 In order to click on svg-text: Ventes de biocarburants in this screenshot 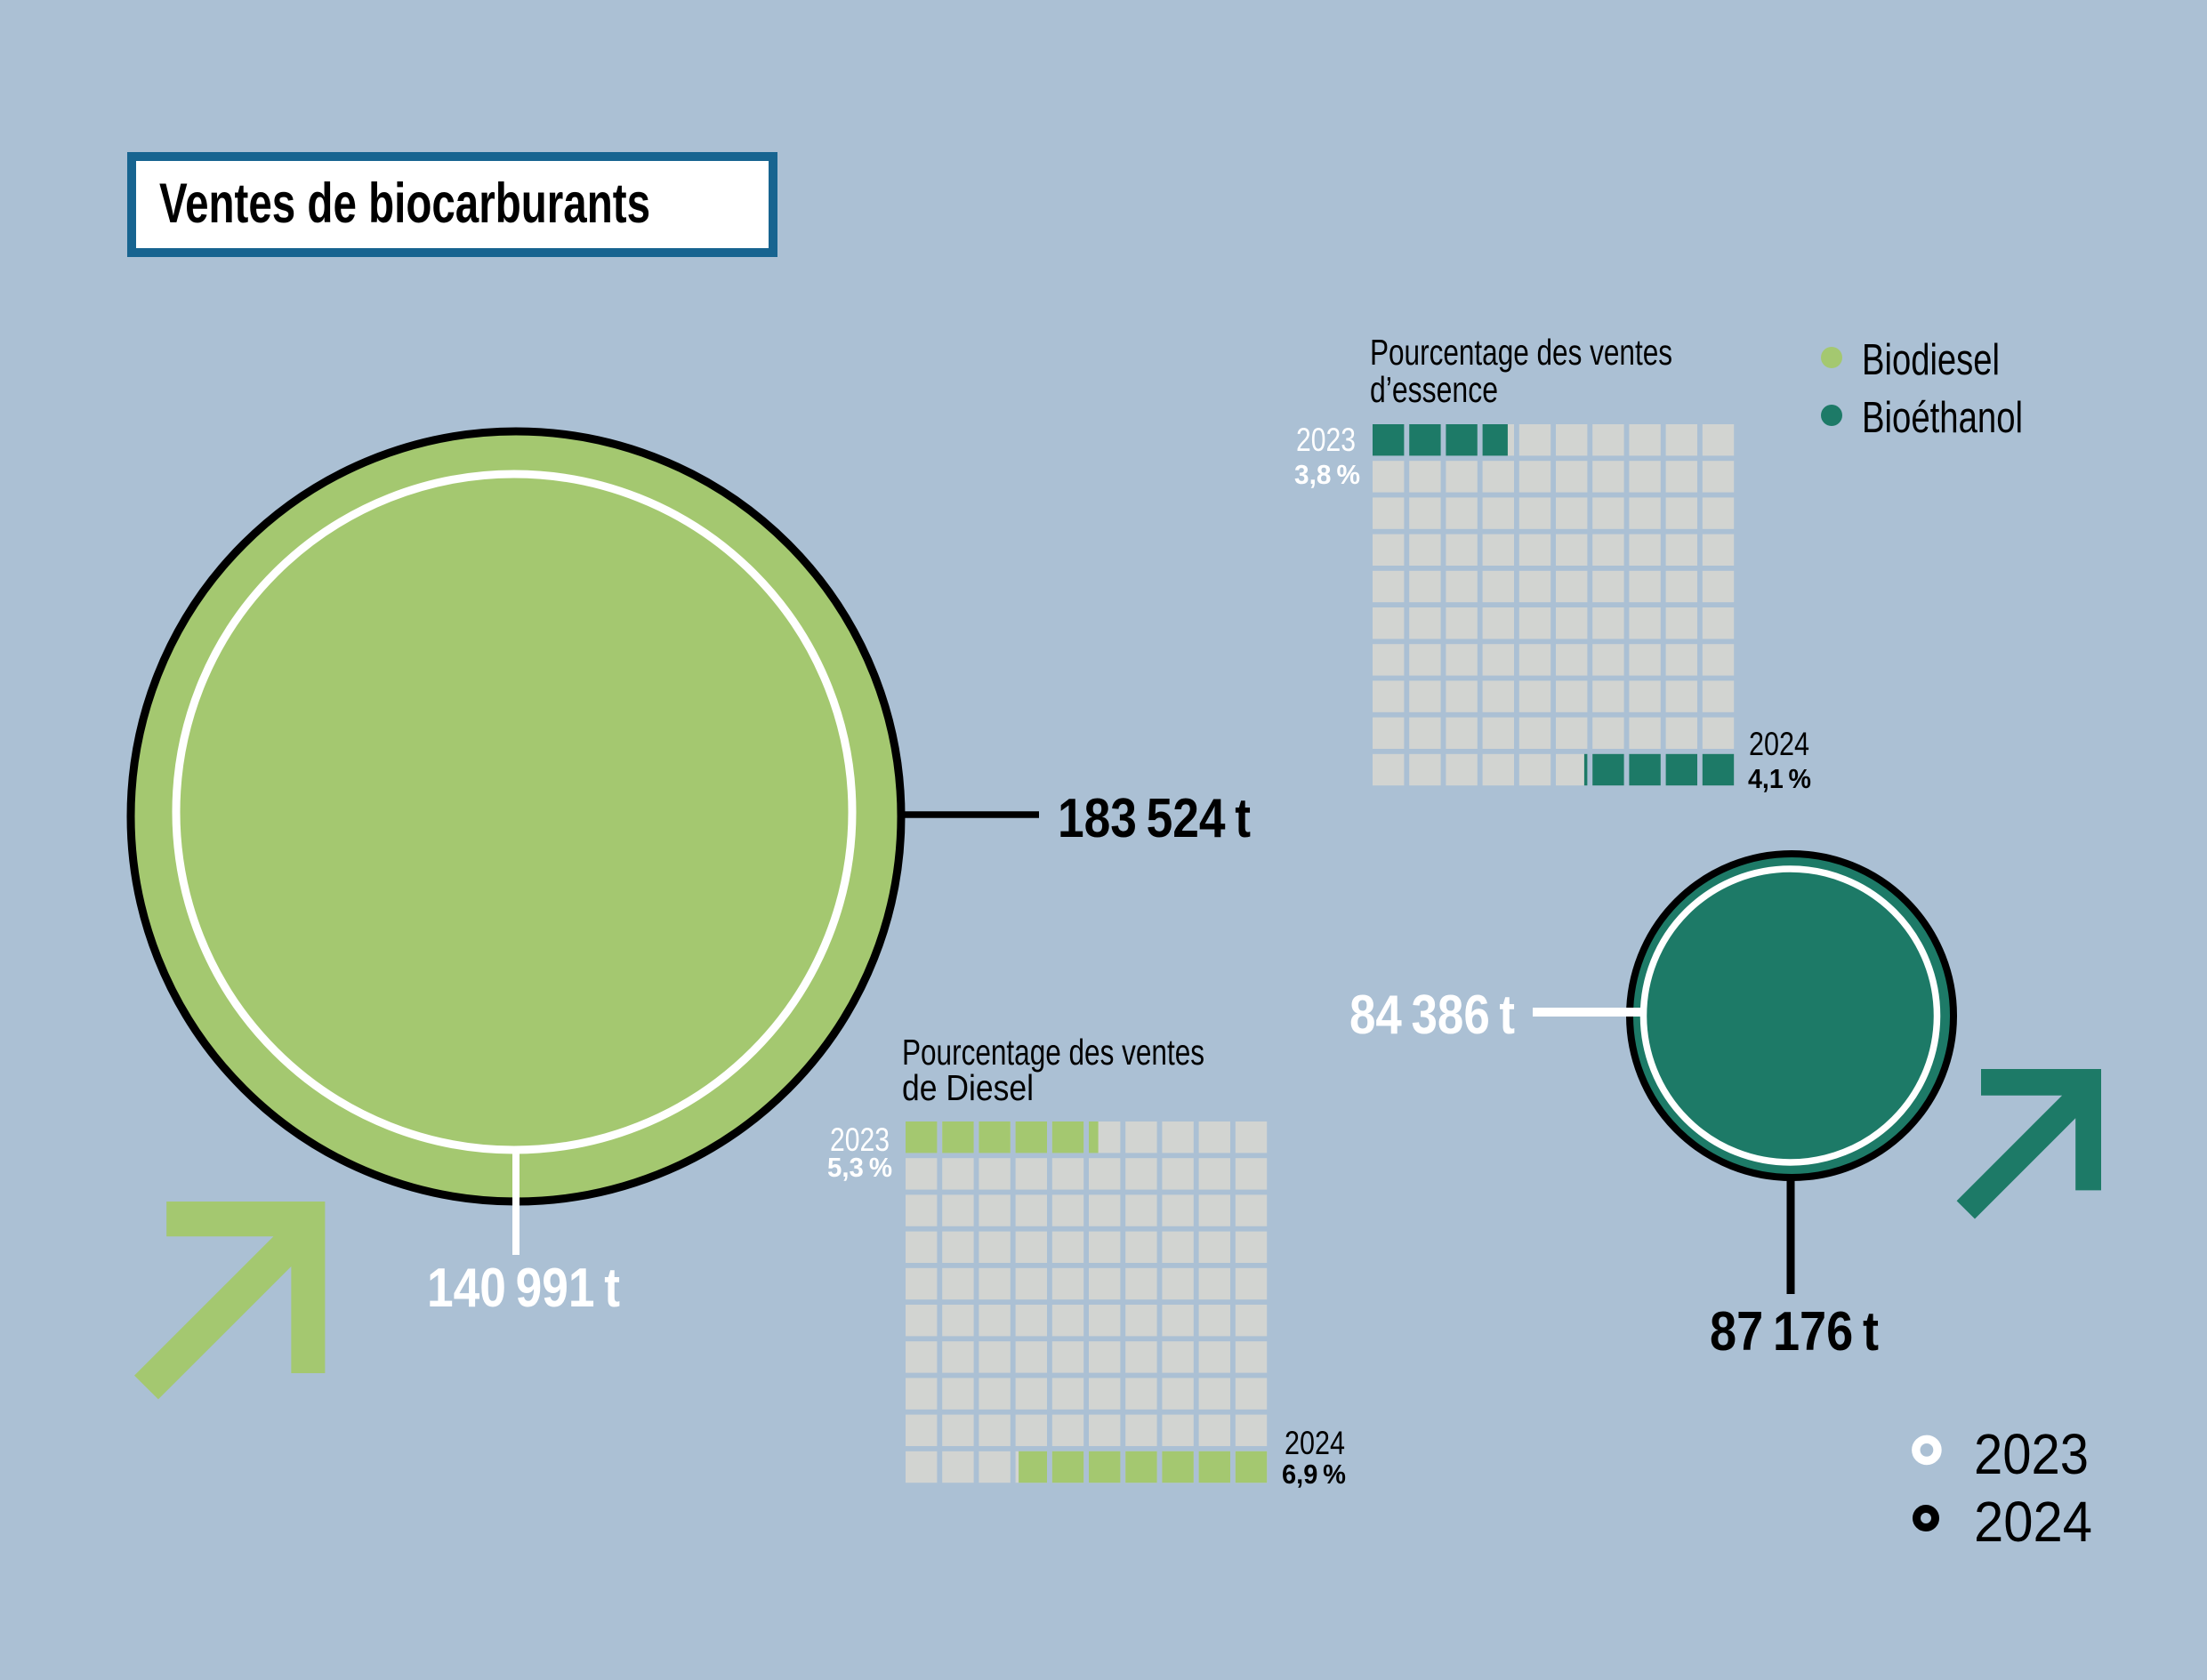, I will do `click(404, 204)`.